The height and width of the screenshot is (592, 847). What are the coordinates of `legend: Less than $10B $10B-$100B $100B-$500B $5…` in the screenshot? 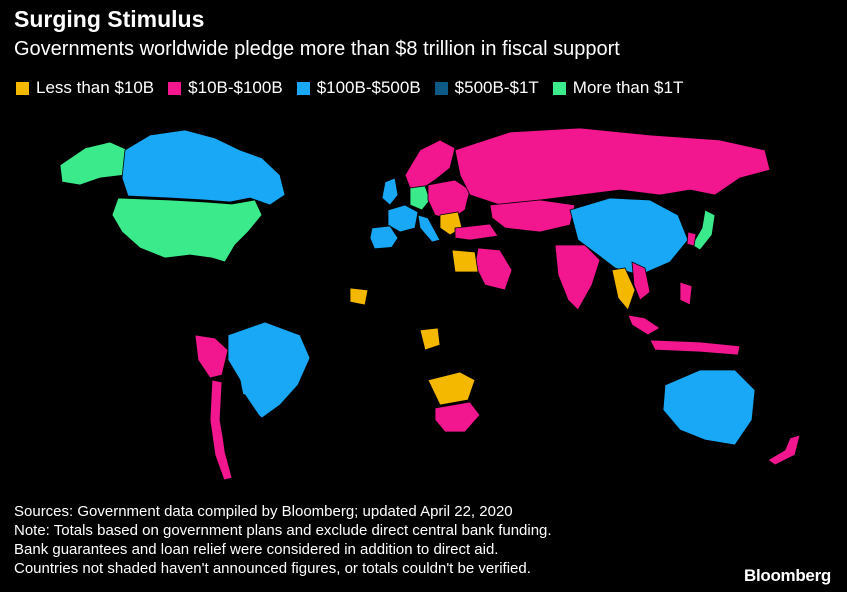 It's located at (349, 88).